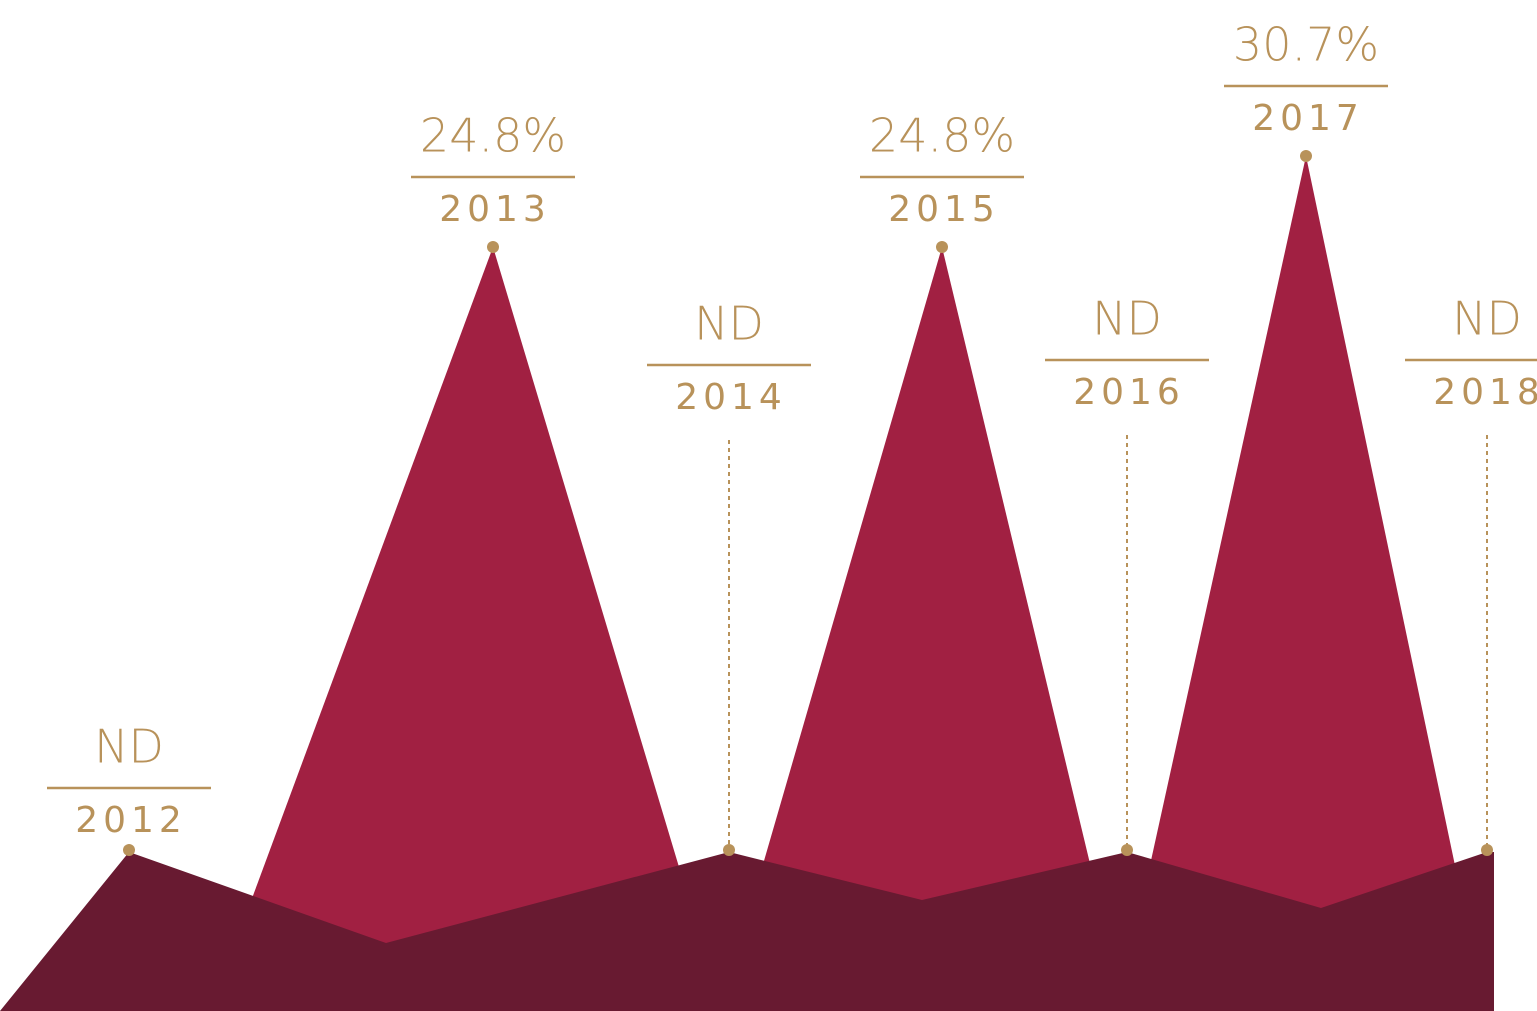  I want to click on year-label: 2016, so click(1129, 392).